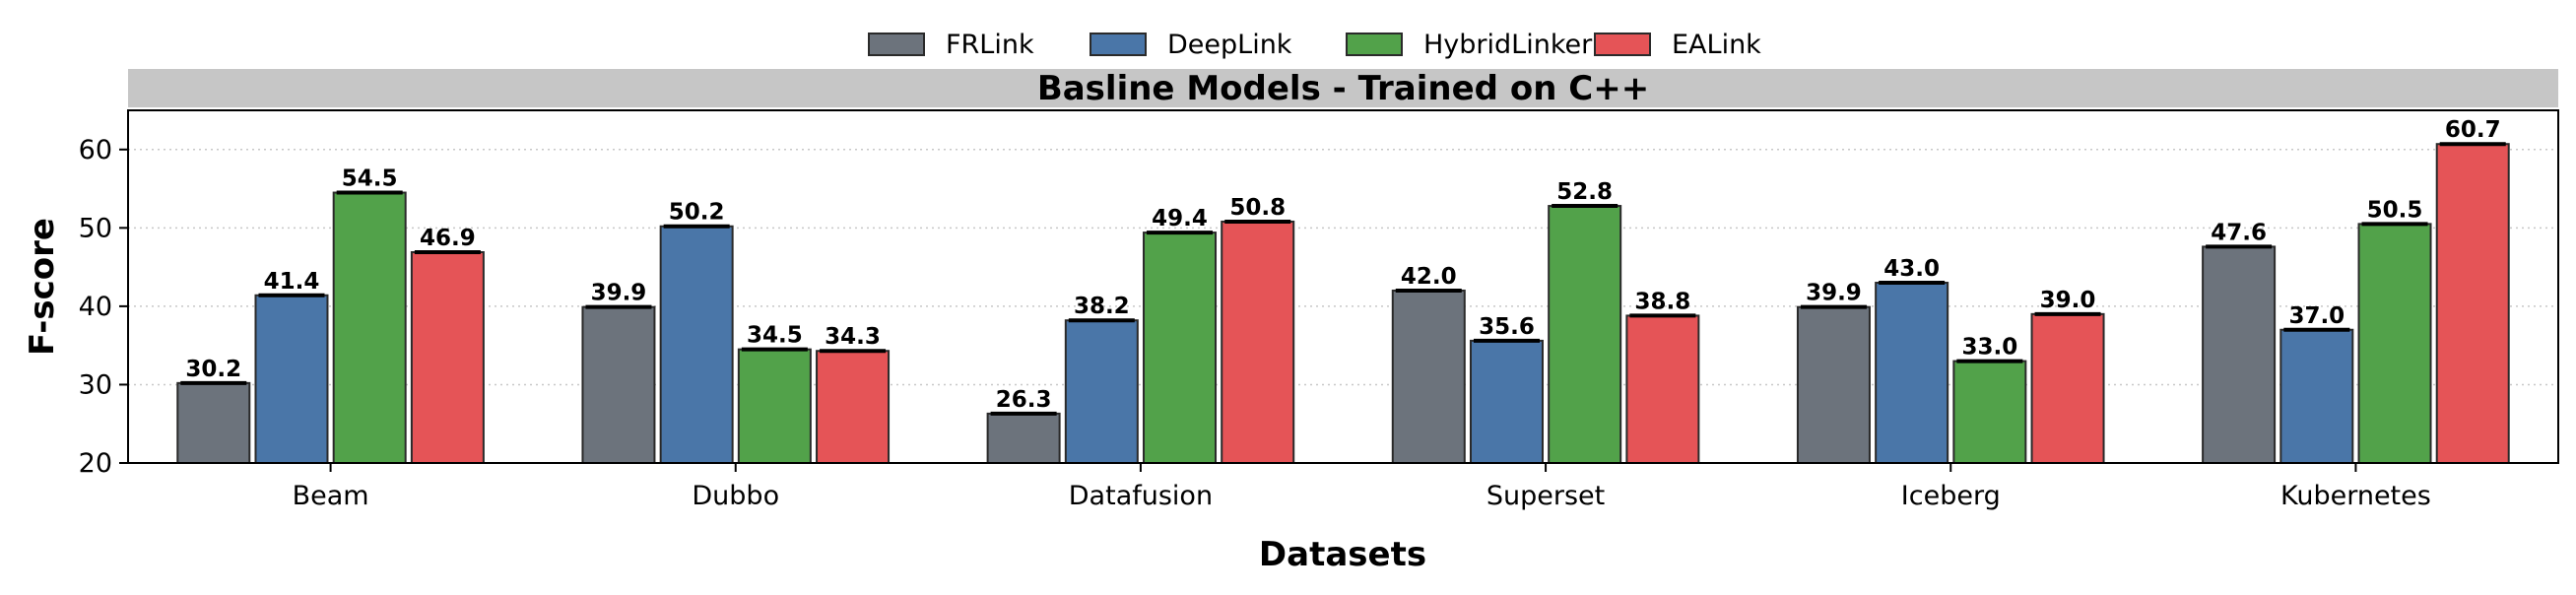  What do you see at coordinates (1429, 277) in the screenshot?
I see `data-label: 42.0` at bounding box center [1429, 277].